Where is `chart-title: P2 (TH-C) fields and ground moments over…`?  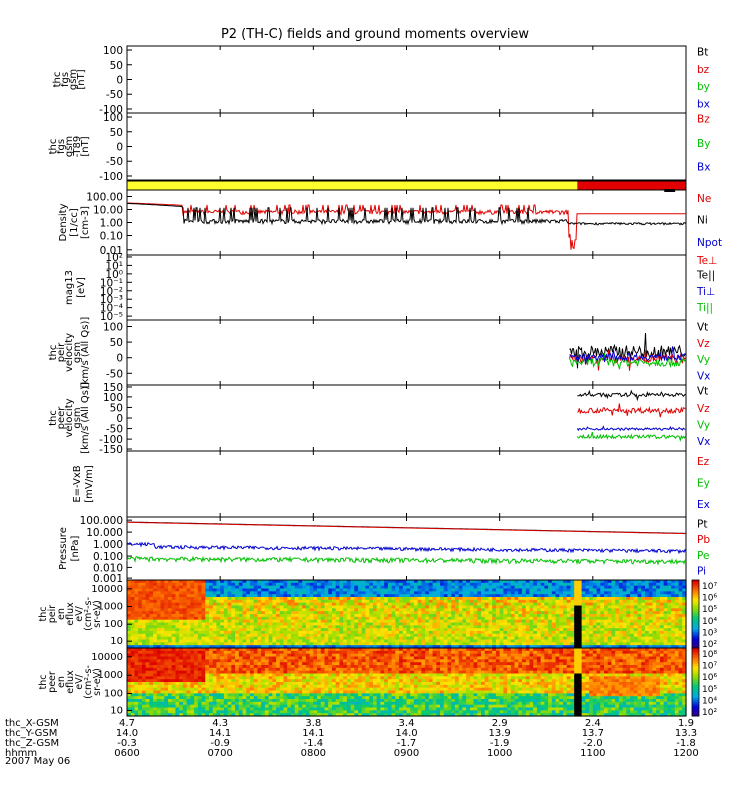
chart-title: P2 (TH-C) fields and ground moments over… is located at coordinates (375, 34).